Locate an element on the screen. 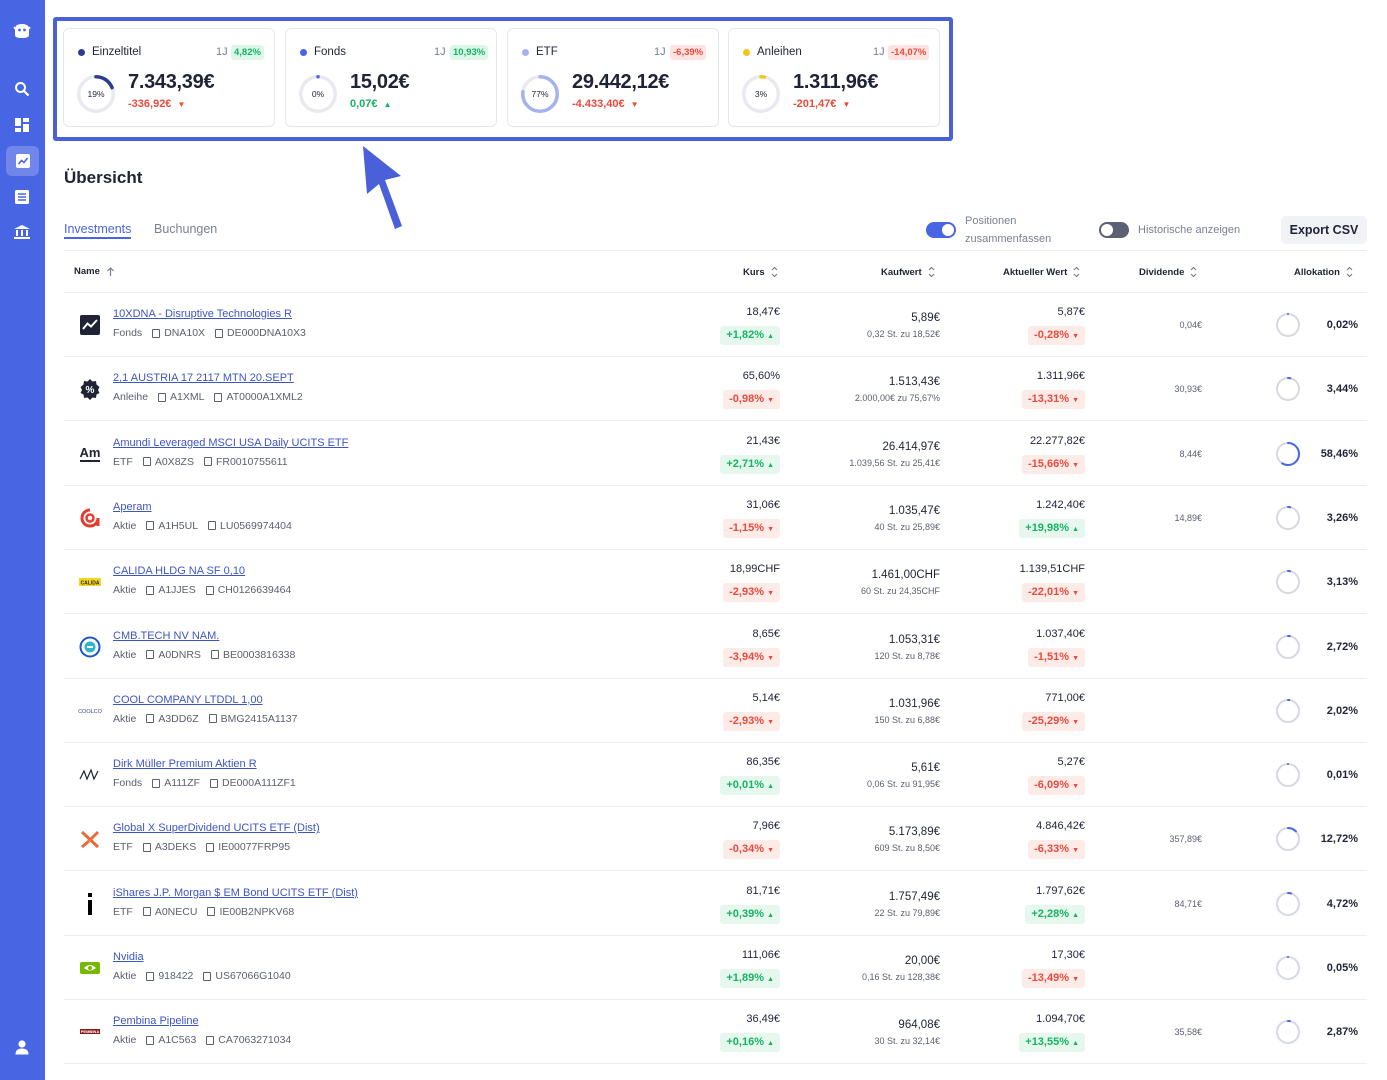  investment-name-link: Nvidia is located at coordinates (128, 957).